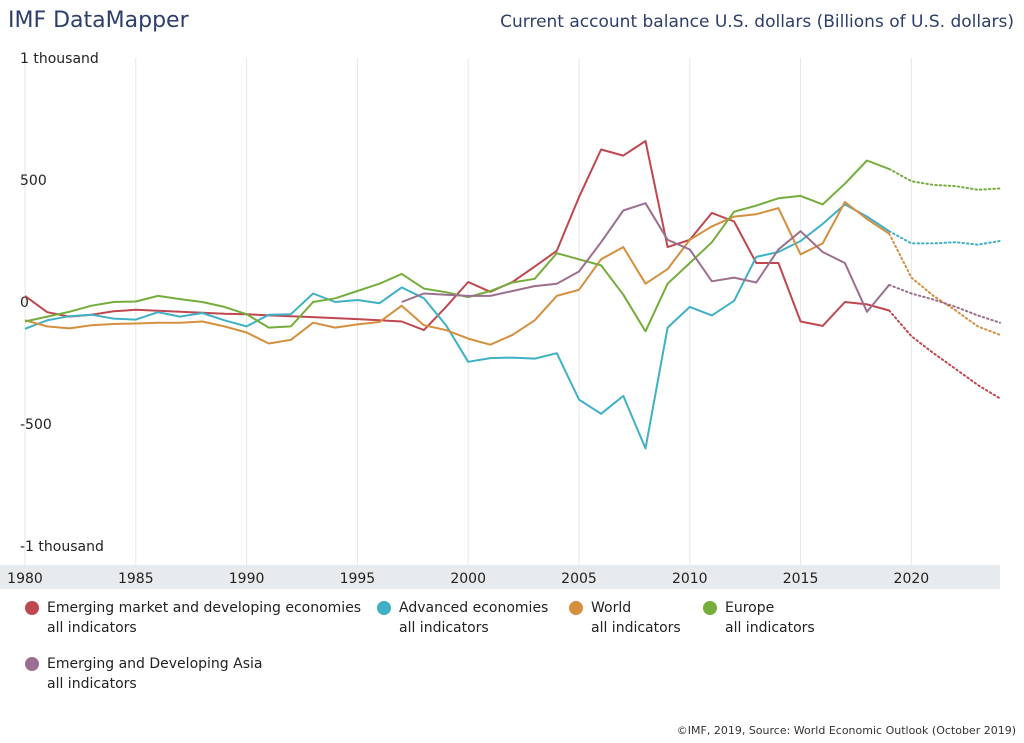  I want to click on legend-label: Advanced economies, so click(474, 608).